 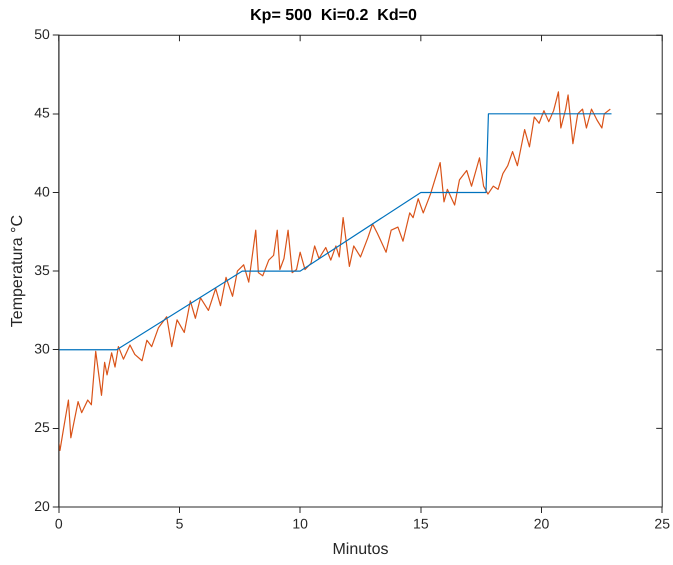 I want to click on y-tick-label: 40, so click(x=42, y=191).